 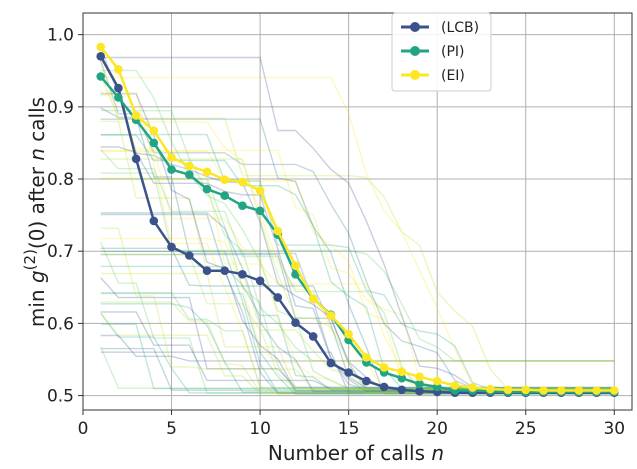 What do you see at coordinates (453, 52) in the screenshot?
I see `svg-text: (PI)` at bounding box center [453, 52].